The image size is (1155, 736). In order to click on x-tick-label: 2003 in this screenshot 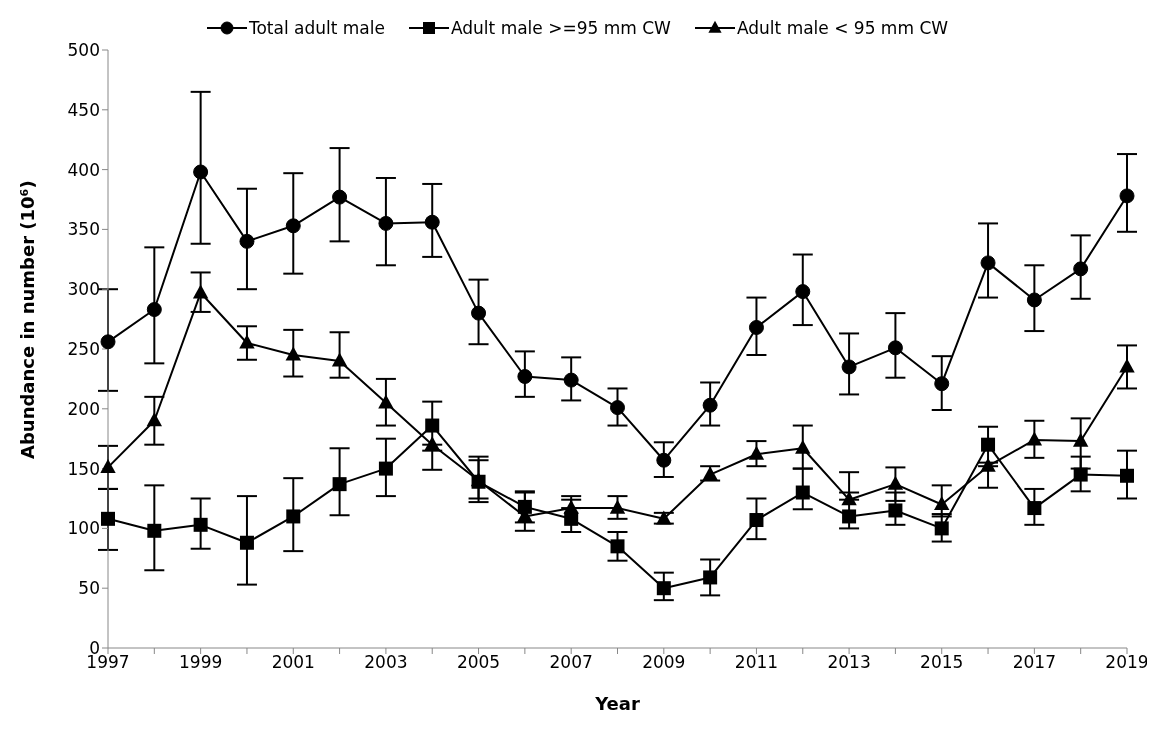, I will do `click(386, 662)`.